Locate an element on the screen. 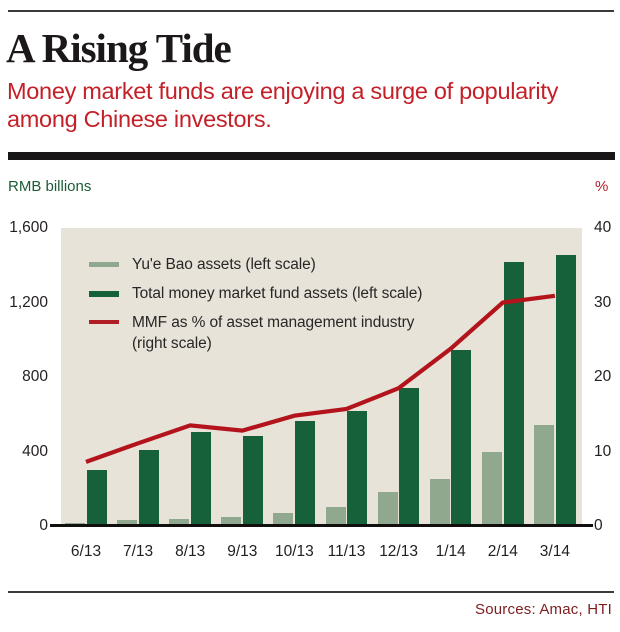 This screenshot has height=632, width=620. legend-item: Yu'e Bao assets (left scale) is located at coordinates (255, 264).